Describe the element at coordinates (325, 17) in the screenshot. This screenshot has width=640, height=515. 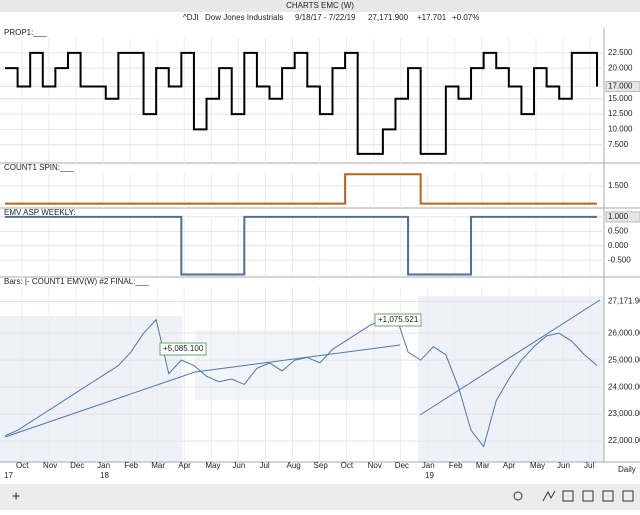
I see `date-range: 9/18/17 - 7/22/19` at that location.